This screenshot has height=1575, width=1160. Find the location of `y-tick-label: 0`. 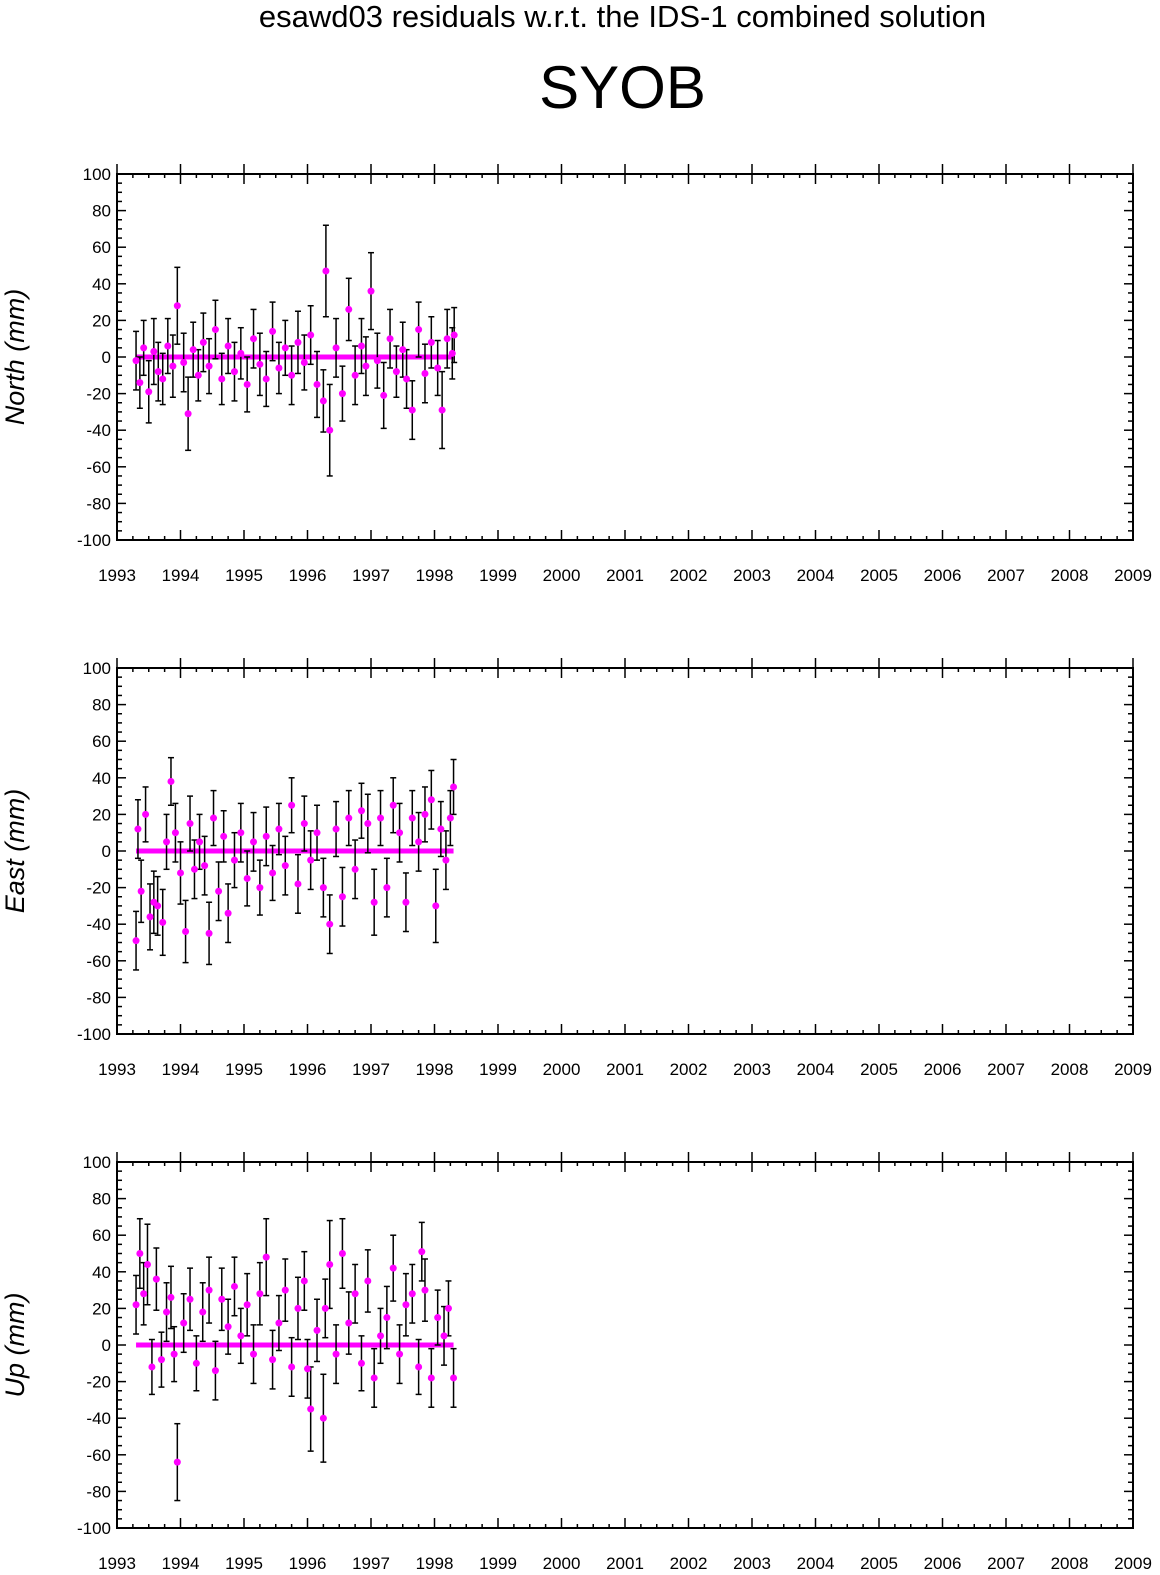

y-tick-label: 0 is located at coordinates (106, 1345).